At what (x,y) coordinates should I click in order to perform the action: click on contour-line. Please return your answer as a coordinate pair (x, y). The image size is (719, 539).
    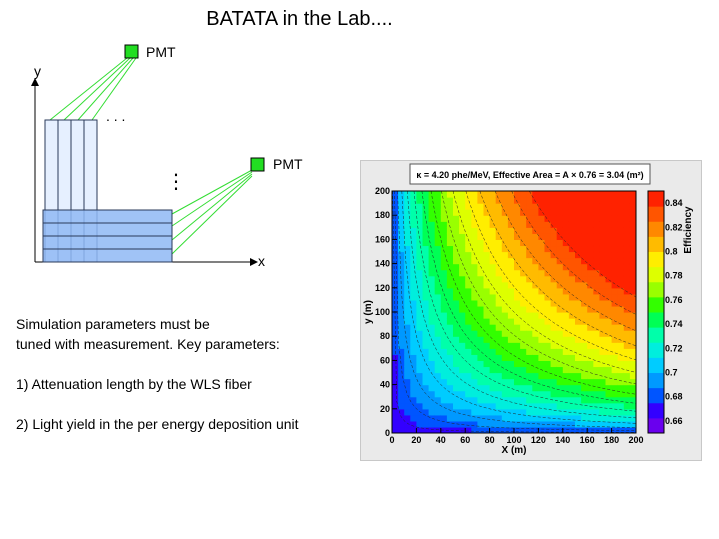
    Looking at the image, I should click on (528, 297).